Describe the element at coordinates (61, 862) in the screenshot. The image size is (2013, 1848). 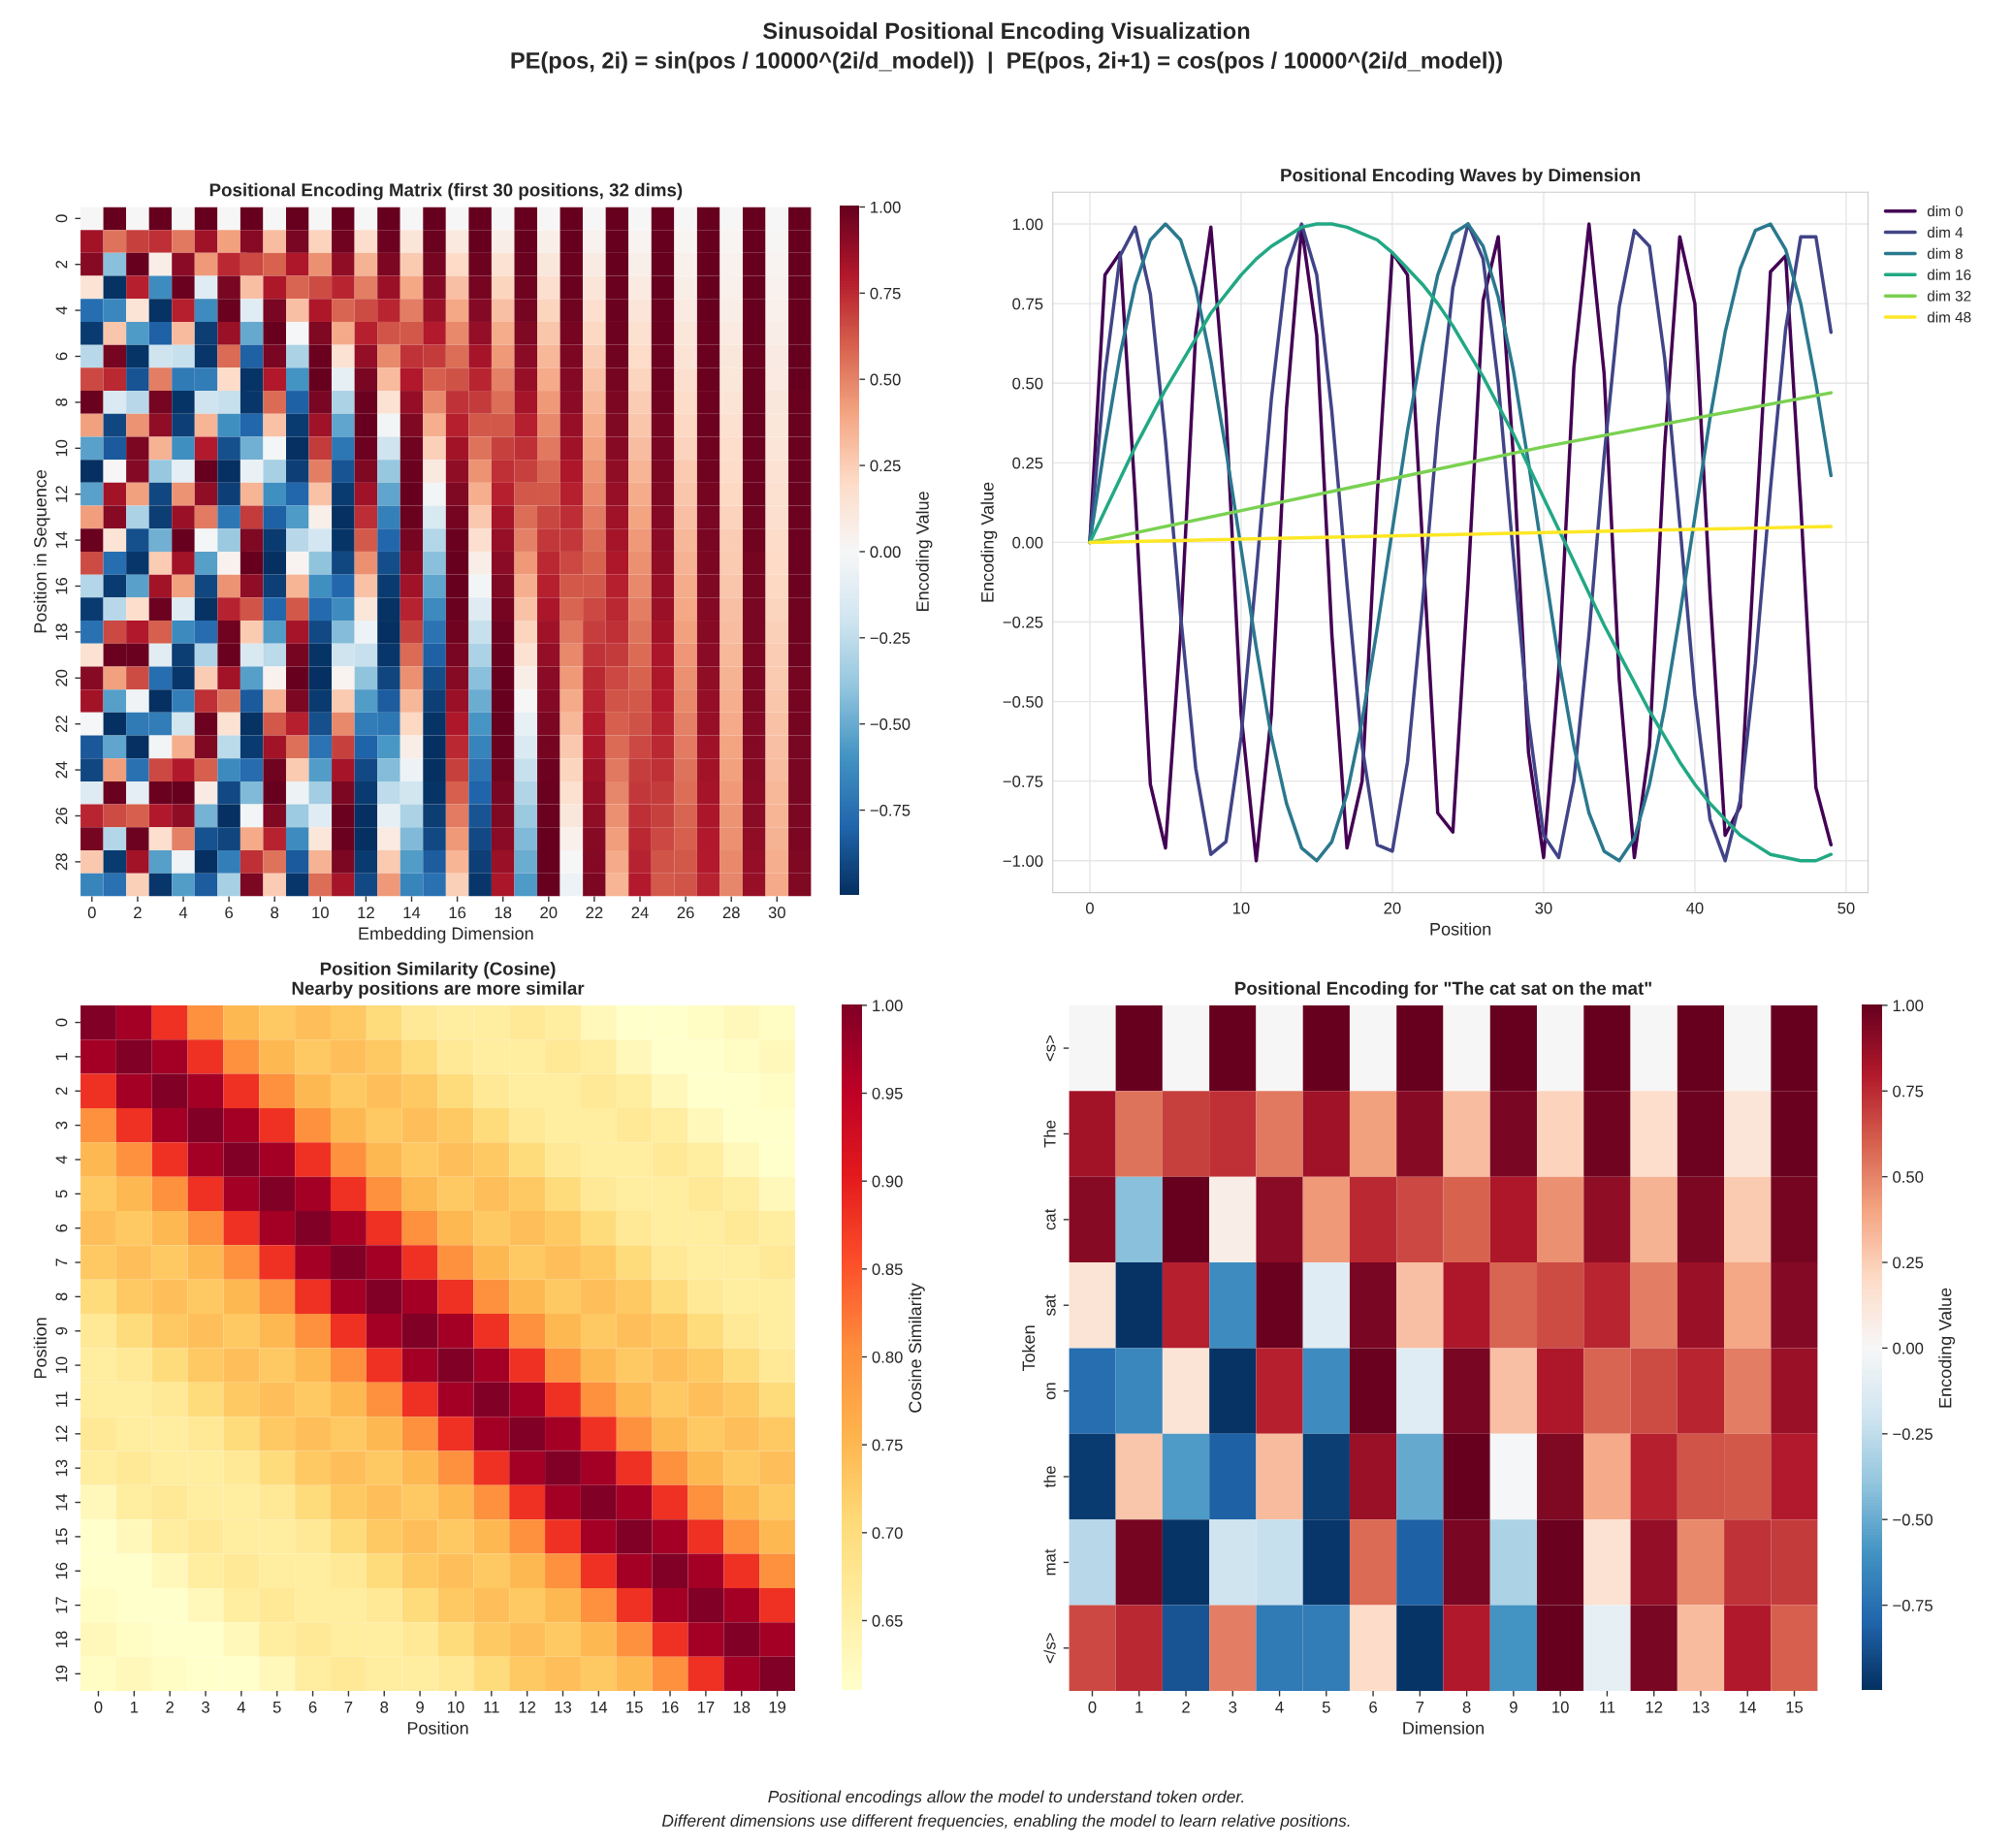
I see `y-tick-label: 28` at that location.